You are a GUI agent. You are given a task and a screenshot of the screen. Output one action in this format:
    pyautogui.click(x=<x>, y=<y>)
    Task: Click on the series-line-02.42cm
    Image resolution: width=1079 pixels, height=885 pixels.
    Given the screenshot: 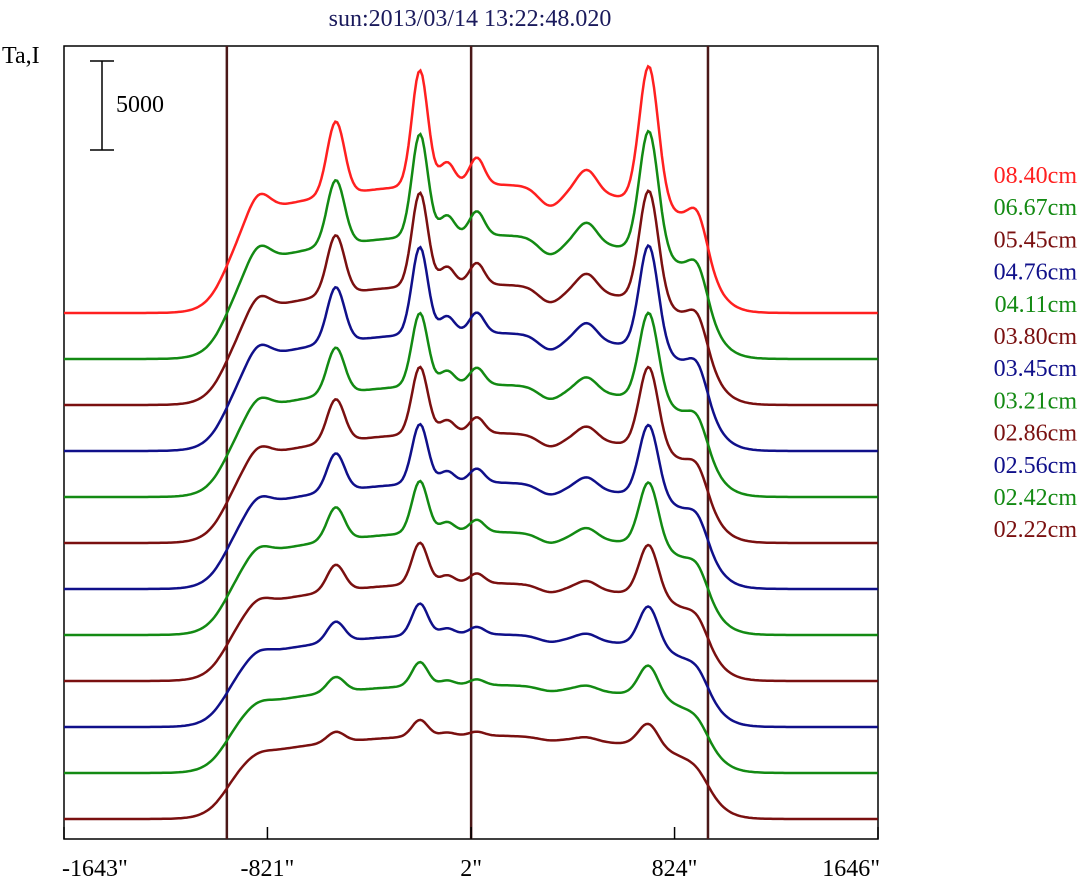 What is the action you would take?
    pyautogui.click(x=471, y=717)
    